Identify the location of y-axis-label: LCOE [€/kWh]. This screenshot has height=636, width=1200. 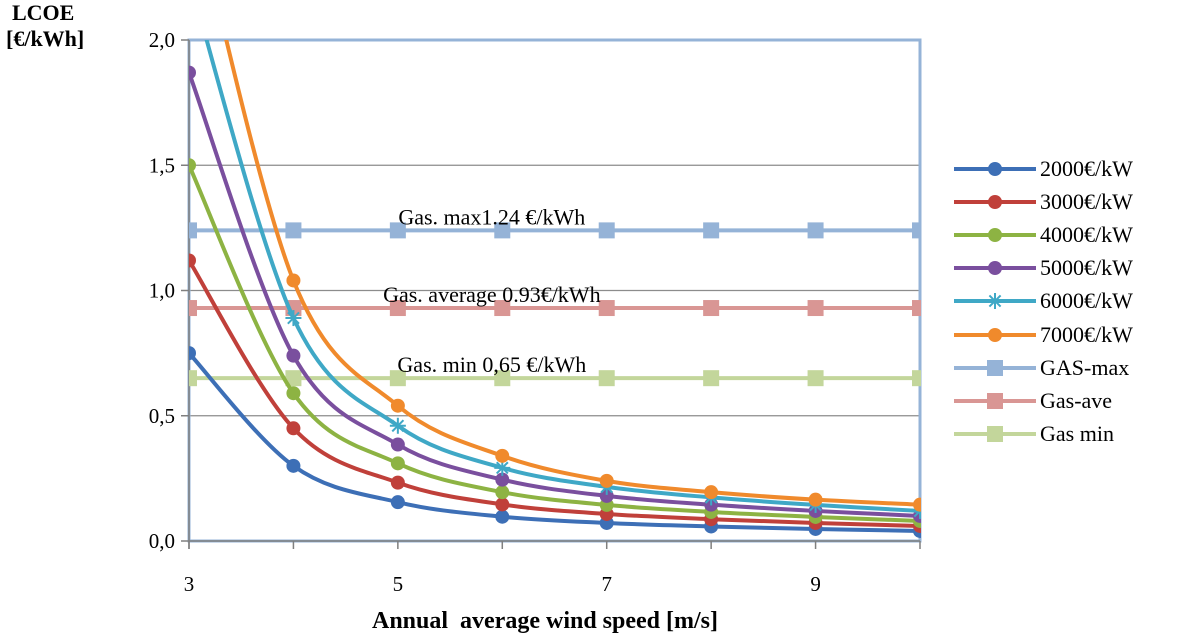
(45, 26).